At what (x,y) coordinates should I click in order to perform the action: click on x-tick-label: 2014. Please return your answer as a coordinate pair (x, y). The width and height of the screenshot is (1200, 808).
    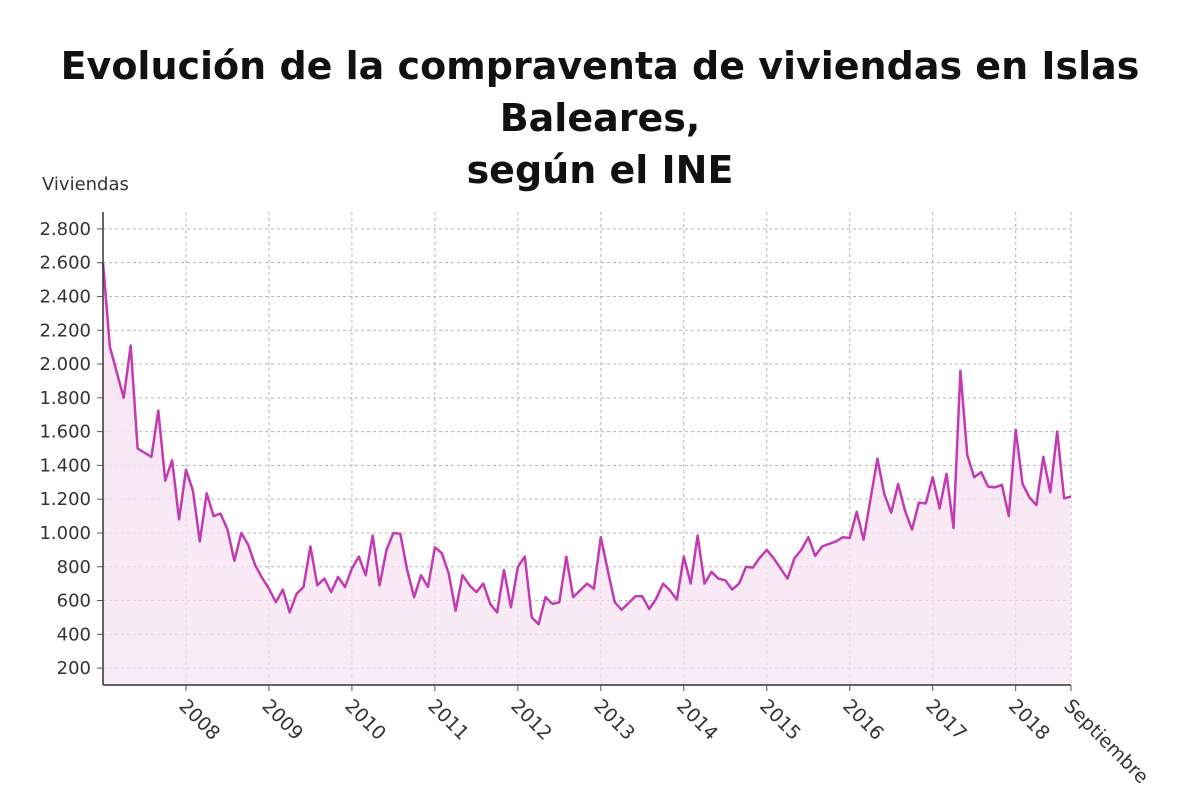
    Looking at the image, I should click on (697, 720).